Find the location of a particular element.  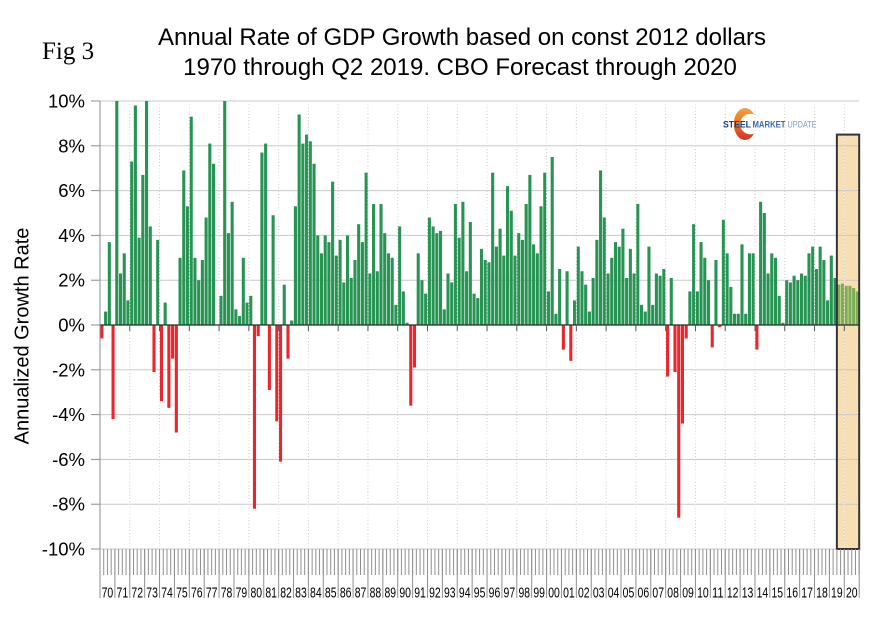

svg-text: MARKET is located at coordinates (769, 124).